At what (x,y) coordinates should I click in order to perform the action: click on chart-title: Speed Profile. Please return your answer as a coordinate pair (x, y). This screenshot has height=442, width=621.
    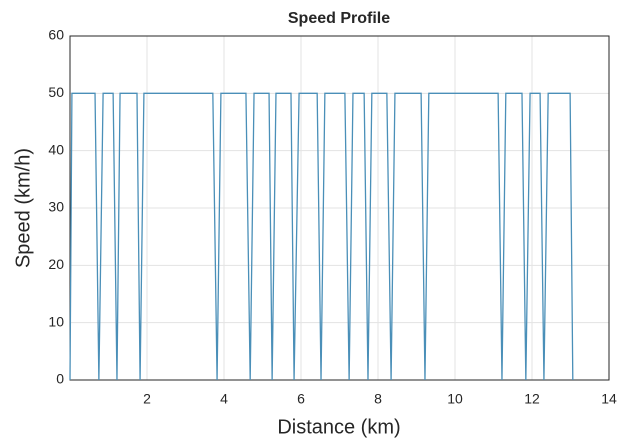
    Looking at the image, I should click on (339, 18).